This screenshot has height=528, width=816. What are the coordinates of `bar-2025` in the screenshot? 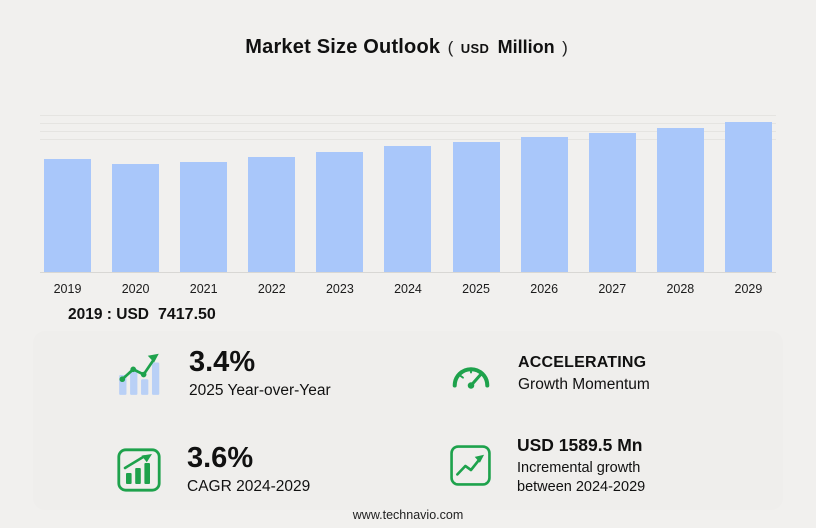 It's located at (476, 207).